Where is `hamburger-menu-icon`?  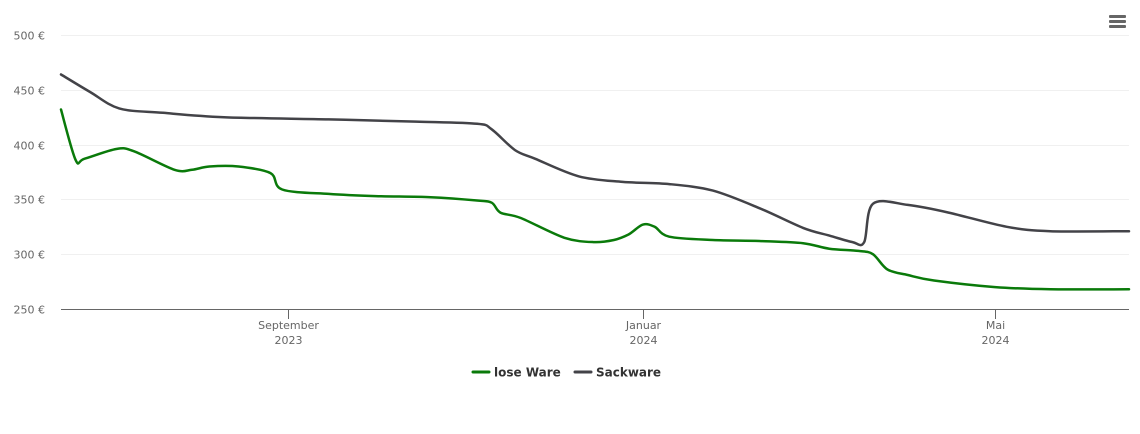 hamburger-menu-icon is located at coordinates (1118, 22).